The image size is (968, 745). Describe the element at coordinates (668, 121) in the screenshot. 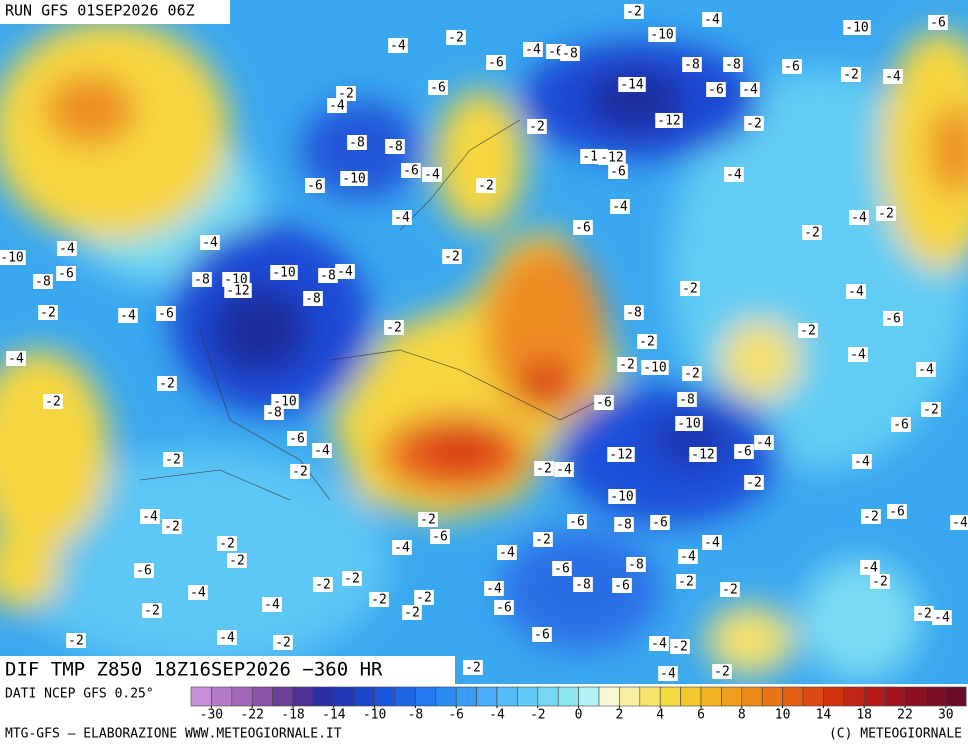

I see `contour-label: -12` at that location.